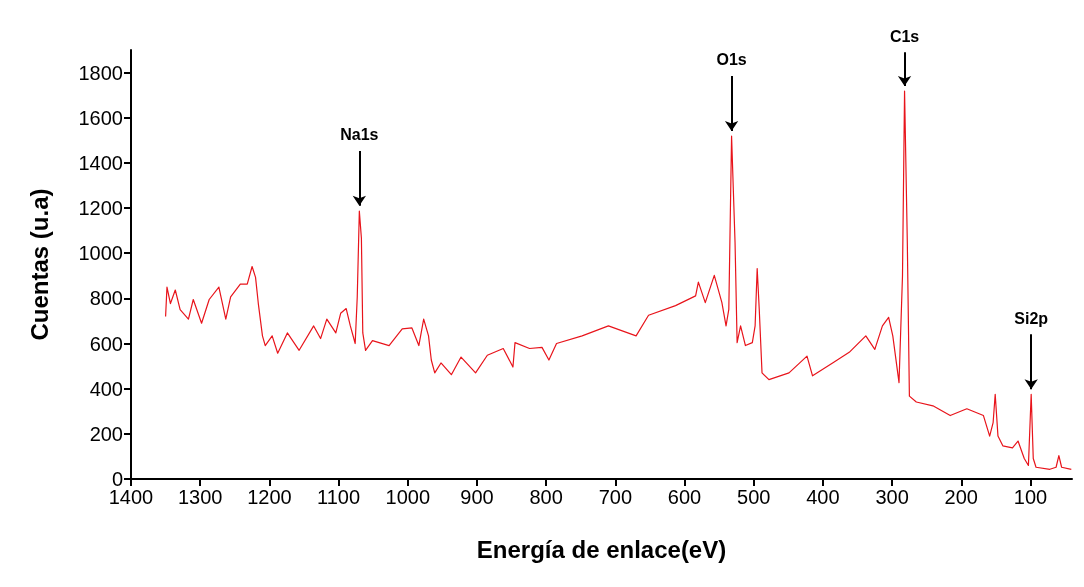  I want to click on x-axis-title: Energía de enlace(eV), so click(601, 549).